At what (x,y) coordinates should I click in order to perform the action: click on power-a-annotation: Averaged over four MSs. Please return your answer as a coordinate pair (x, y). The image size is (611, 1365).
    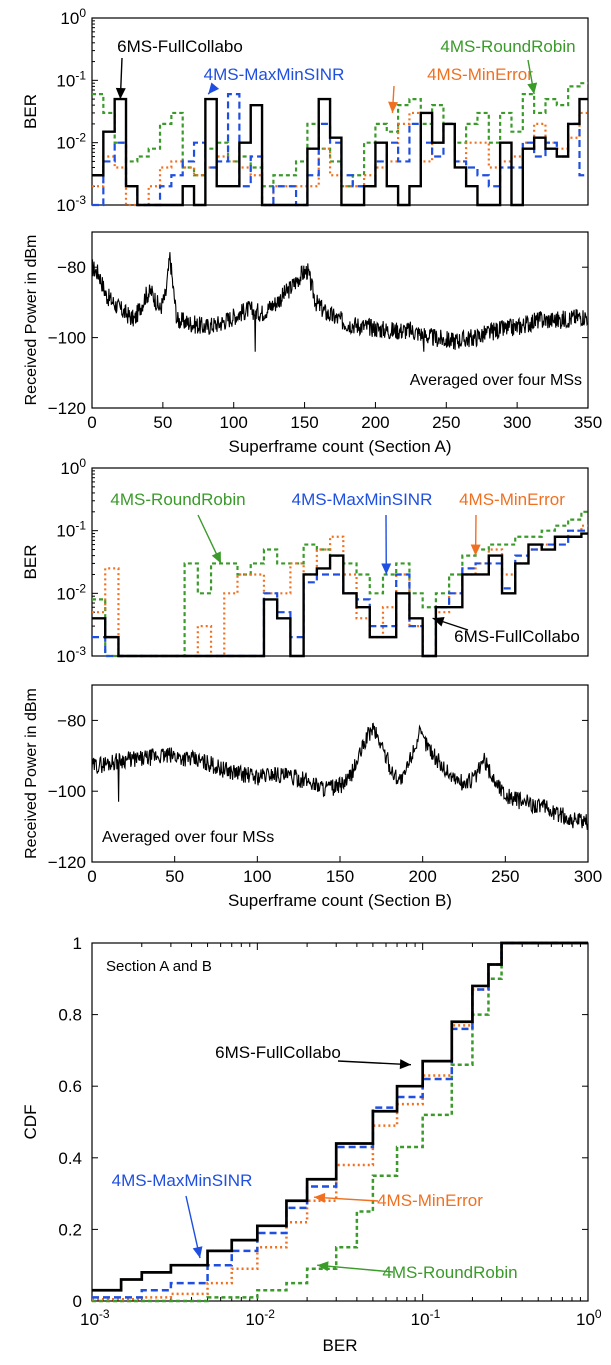
    Looking at the image, I should click on (496, 380).